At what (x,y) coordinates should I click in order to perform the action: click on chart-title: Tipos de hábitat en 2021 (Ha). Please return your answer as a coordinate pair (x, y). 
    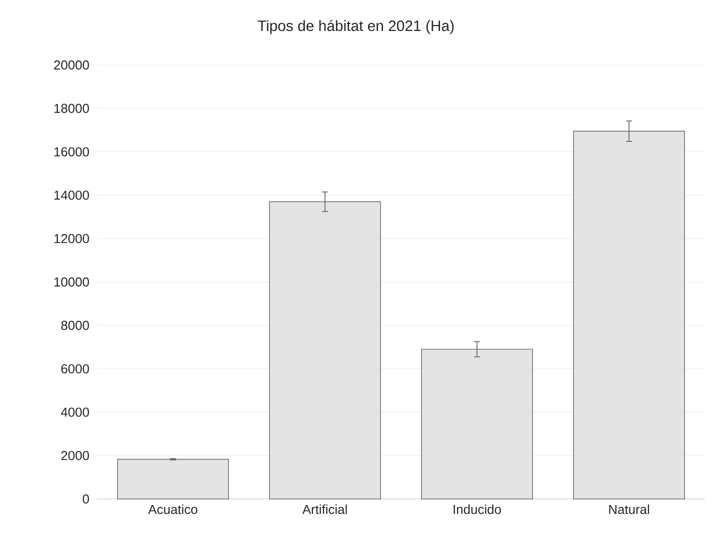
    Looking at the image, I should click on (356, 27).